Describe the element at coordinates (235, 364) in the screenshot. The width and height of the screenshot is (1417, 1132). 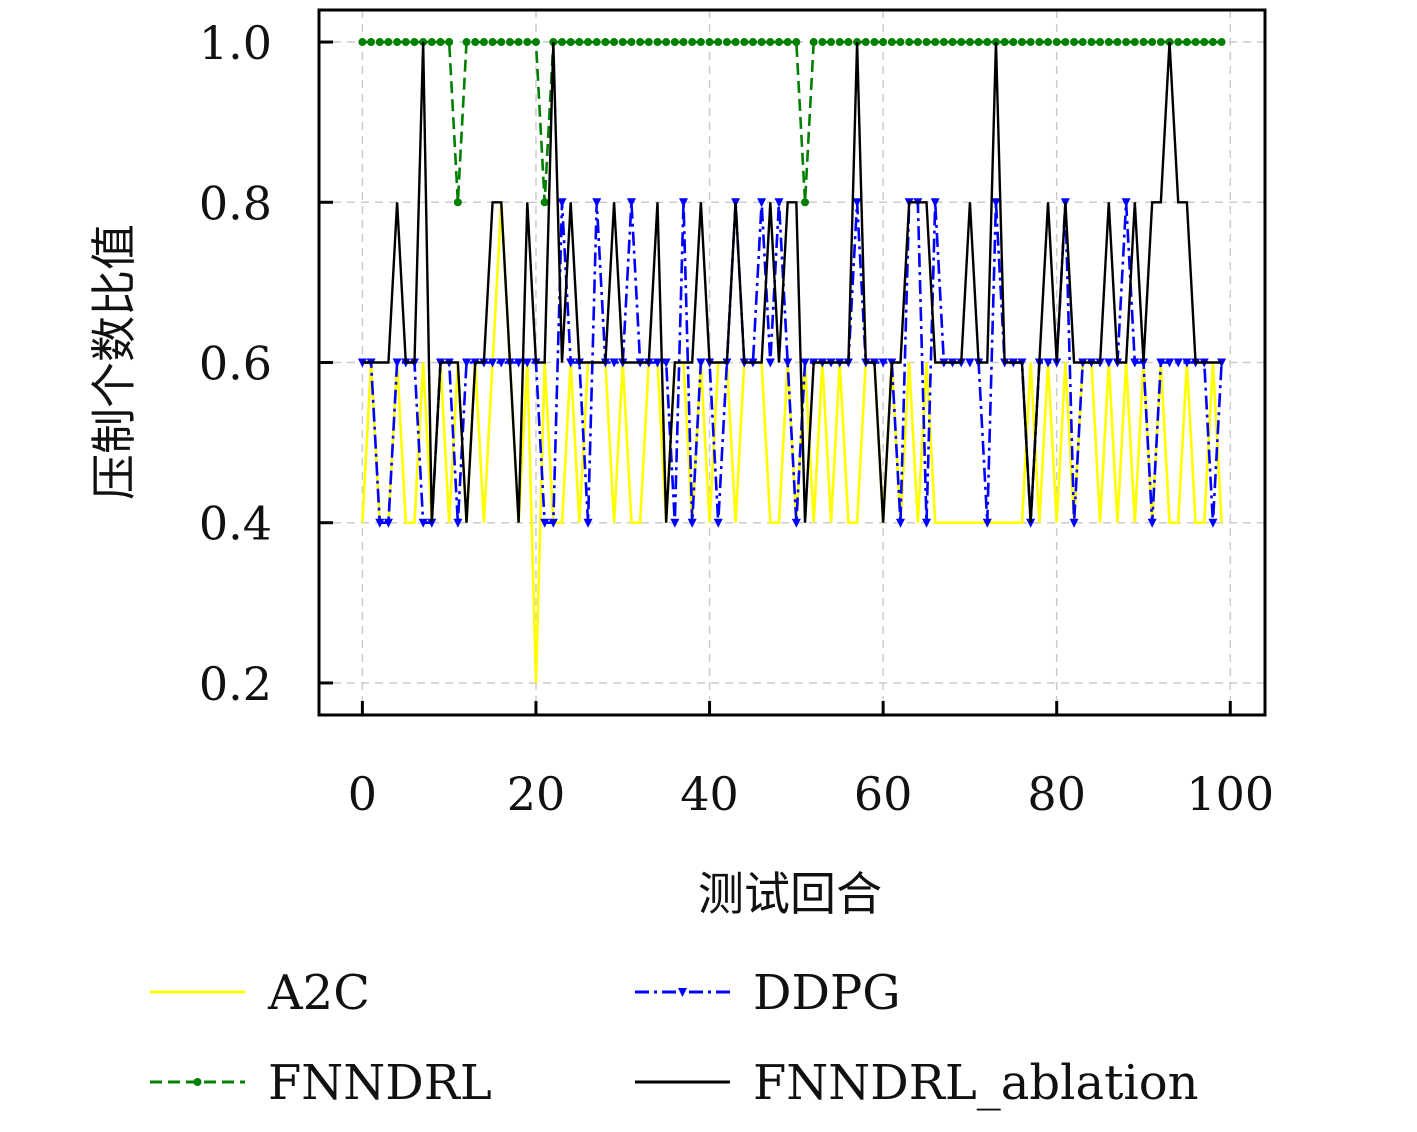
I see `y-tick-label: 0.6` at that location.